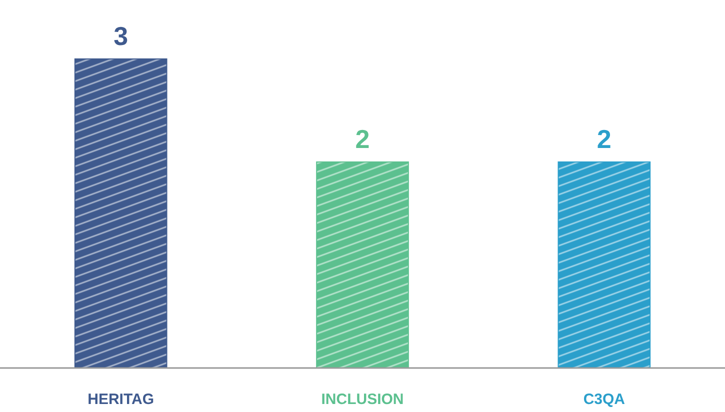 The width and height of the screenshot is (725, 412). I want to click on x-tick-label: HERITAG, so click(121, 399).